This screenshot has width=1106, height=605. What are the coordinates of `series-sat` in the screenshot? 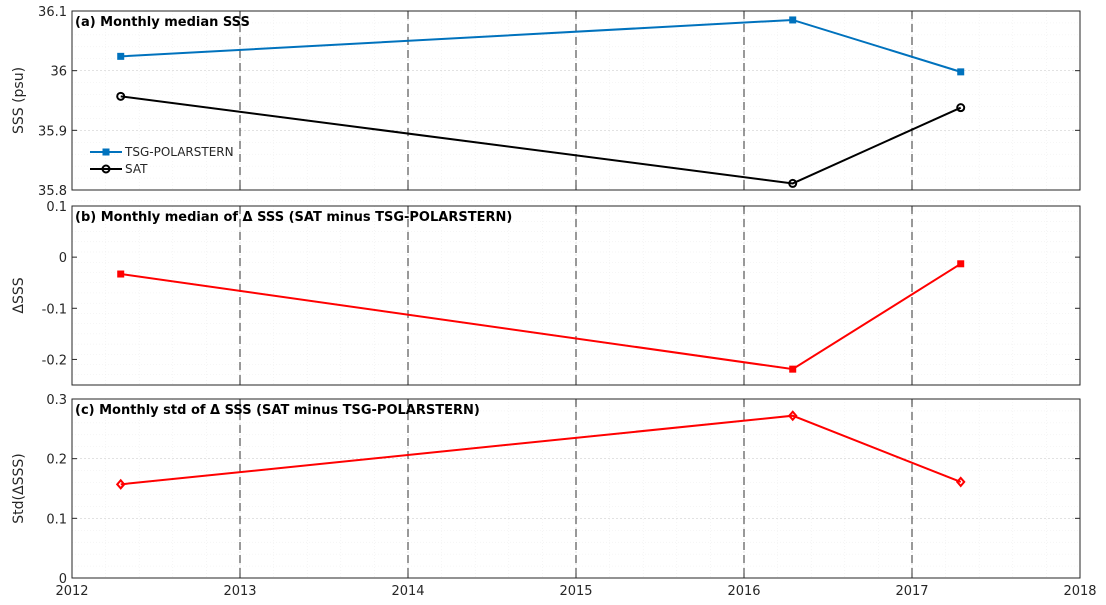 It's located at (541, 139).